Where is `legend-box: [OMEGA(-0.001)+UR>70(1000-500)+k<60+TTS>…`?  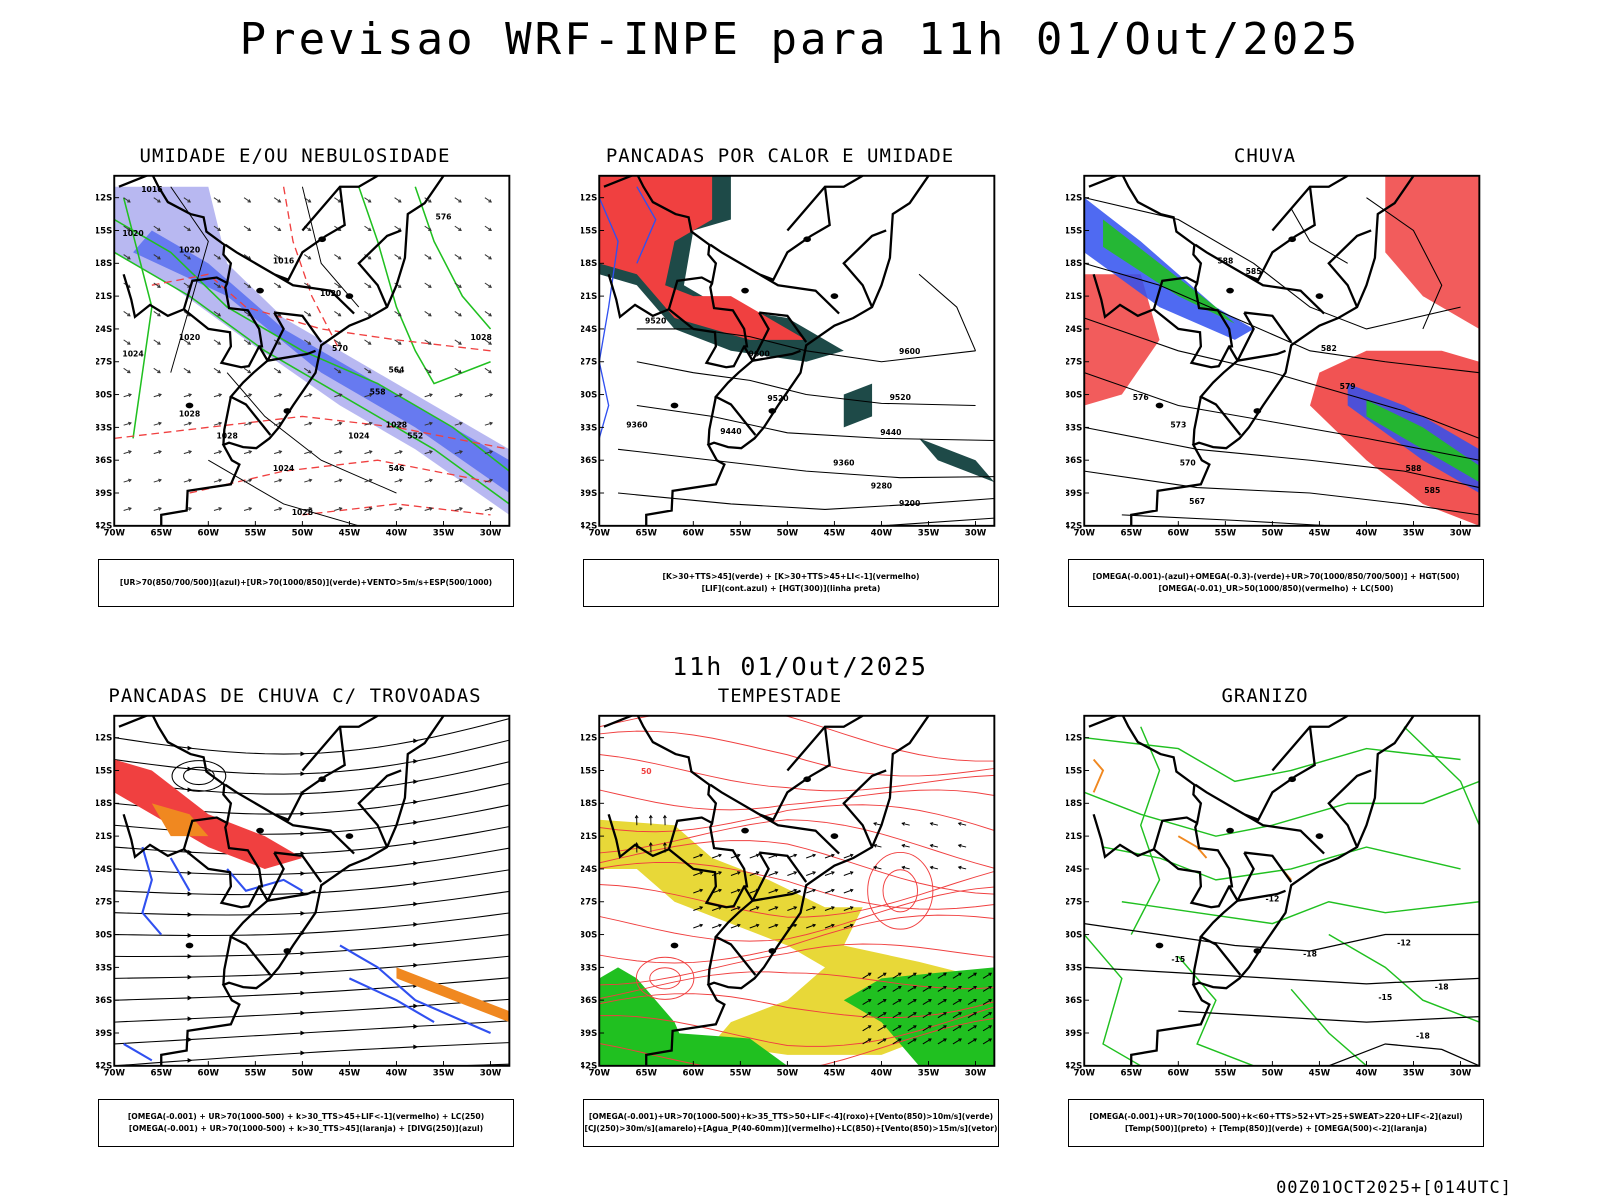
legend-box: [OMEGA(-0.001)+UR>70(1000-500)+k<60+TTS>… is located at coordinates (1276, 1123).